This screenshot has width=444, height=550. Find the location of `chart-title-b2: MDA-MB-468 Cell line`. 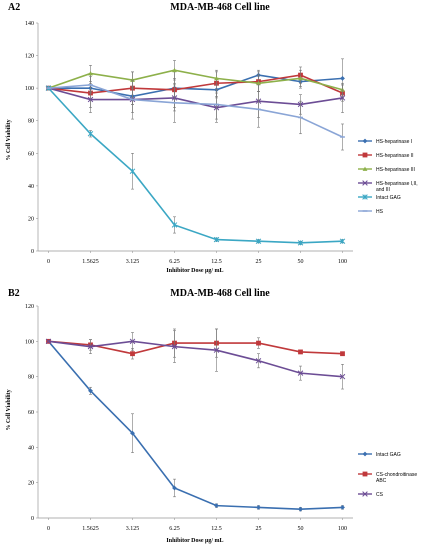

chart-title-b2: MDA-MB-468 Cell line is located at coordinates (220, 293).